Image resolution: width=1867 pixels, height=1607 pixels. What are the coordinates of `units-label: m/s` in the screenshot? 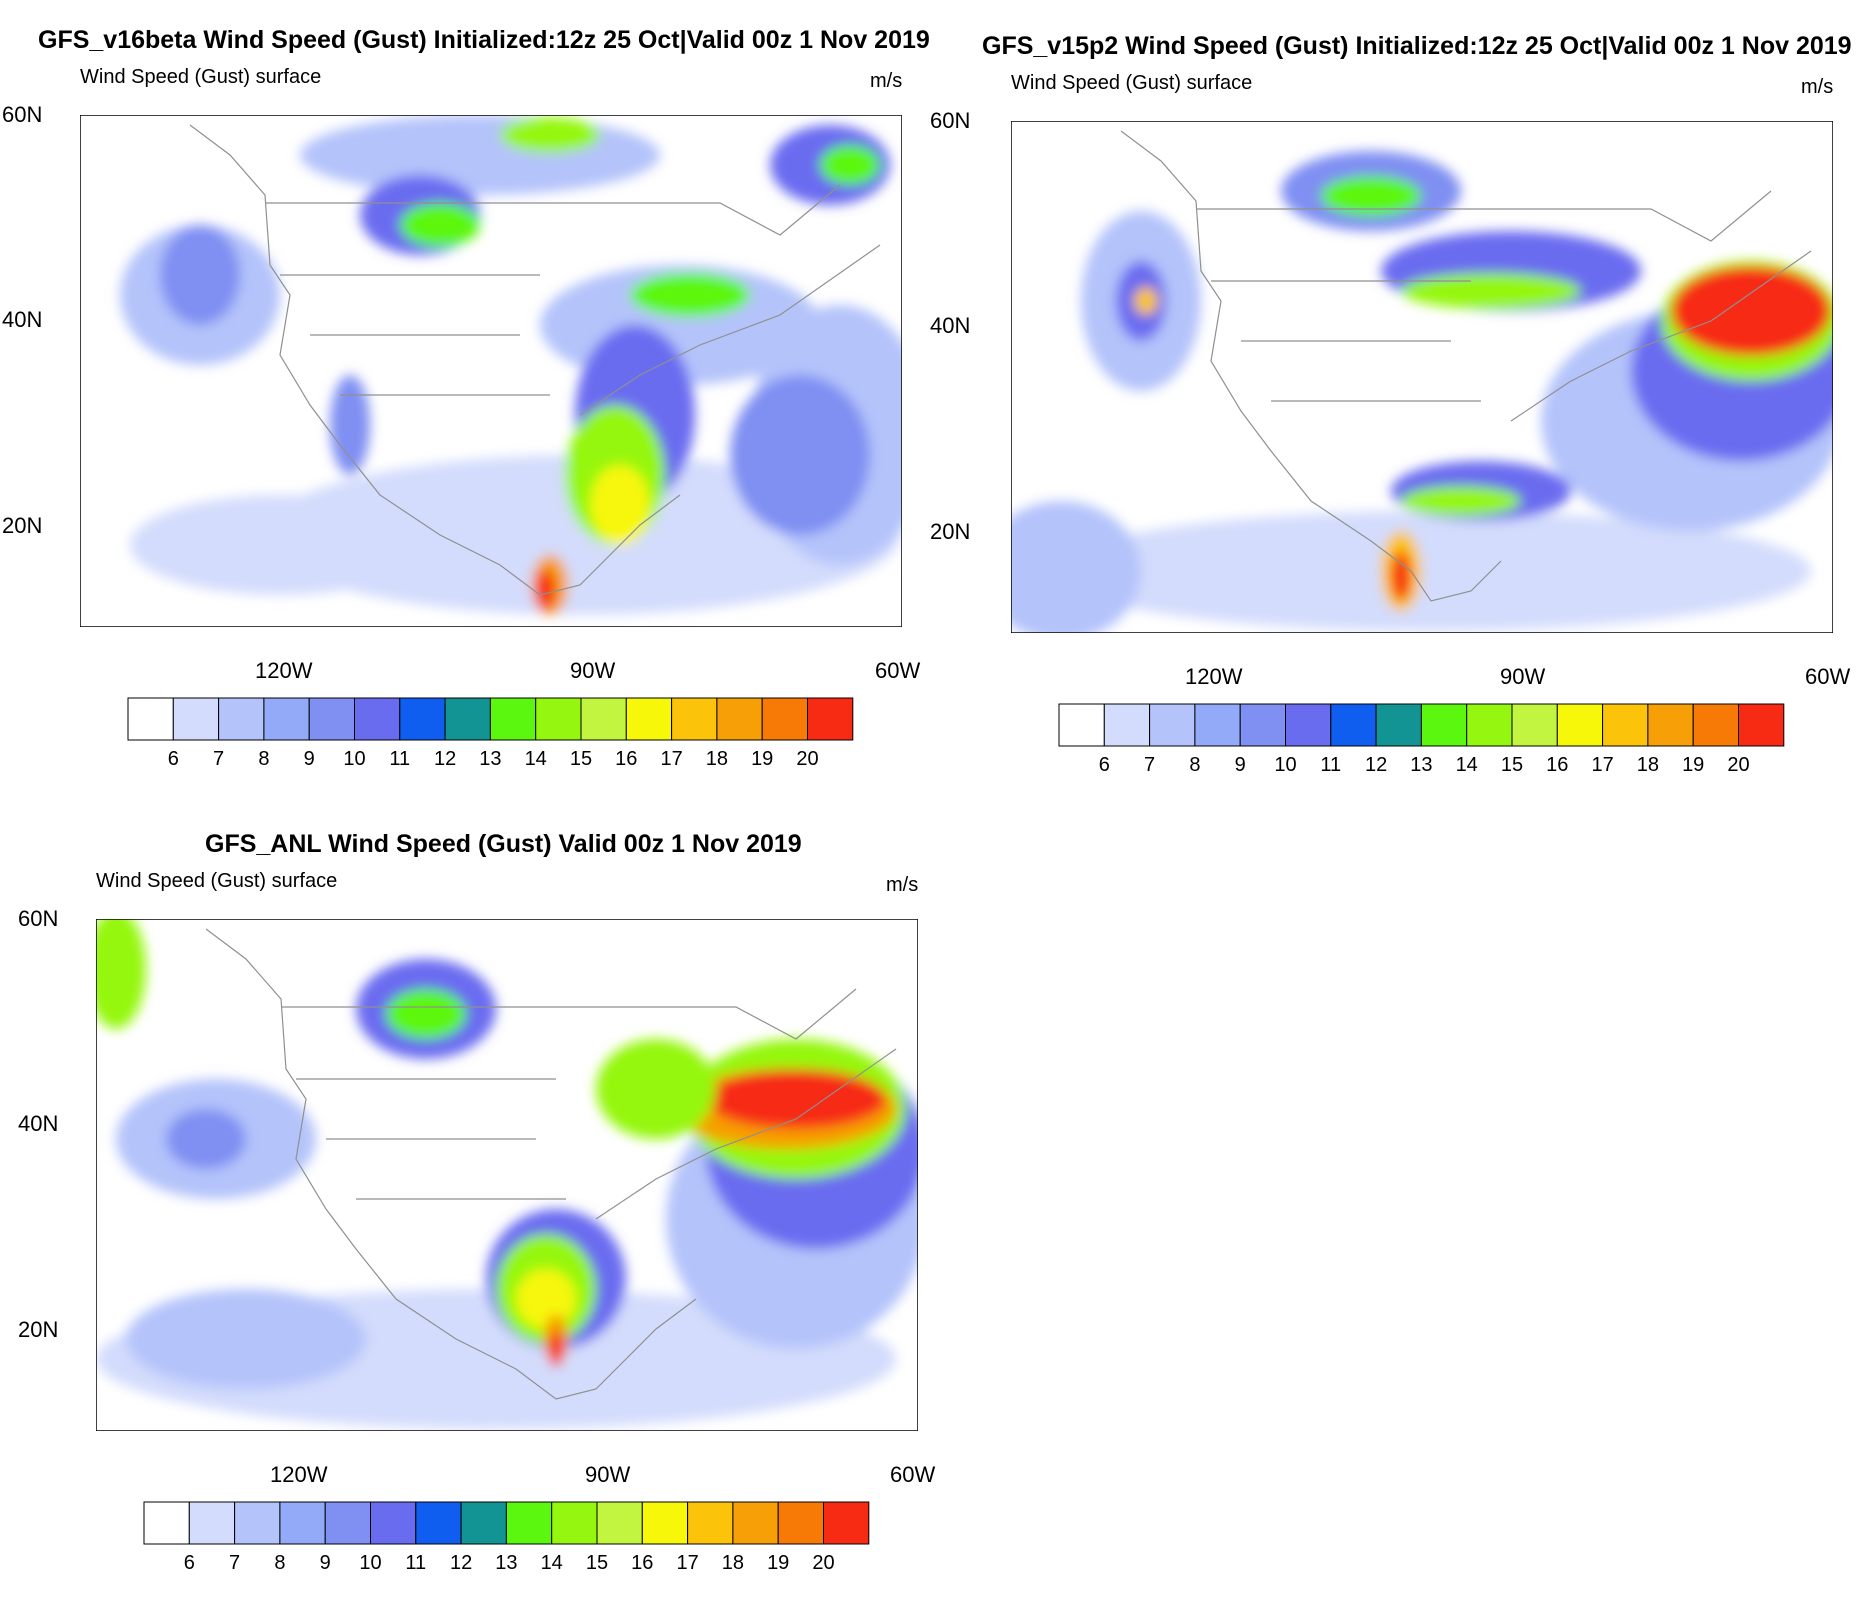 It's located at (886, 81).